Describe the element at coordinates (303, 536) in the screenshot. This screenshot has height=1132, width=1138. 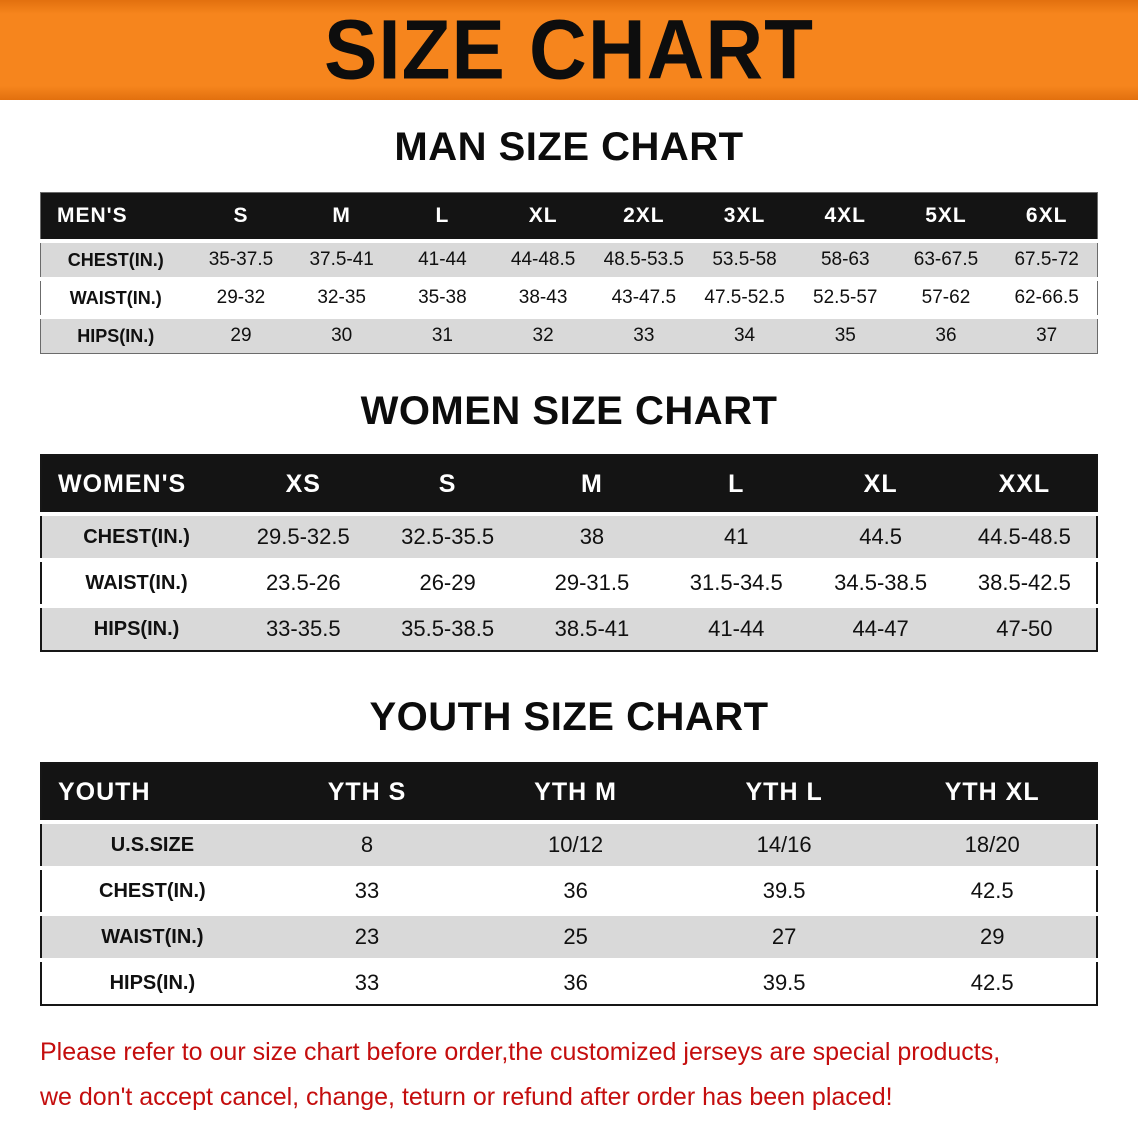
I see `size-value-cell: 29.5-32.5` at that location.